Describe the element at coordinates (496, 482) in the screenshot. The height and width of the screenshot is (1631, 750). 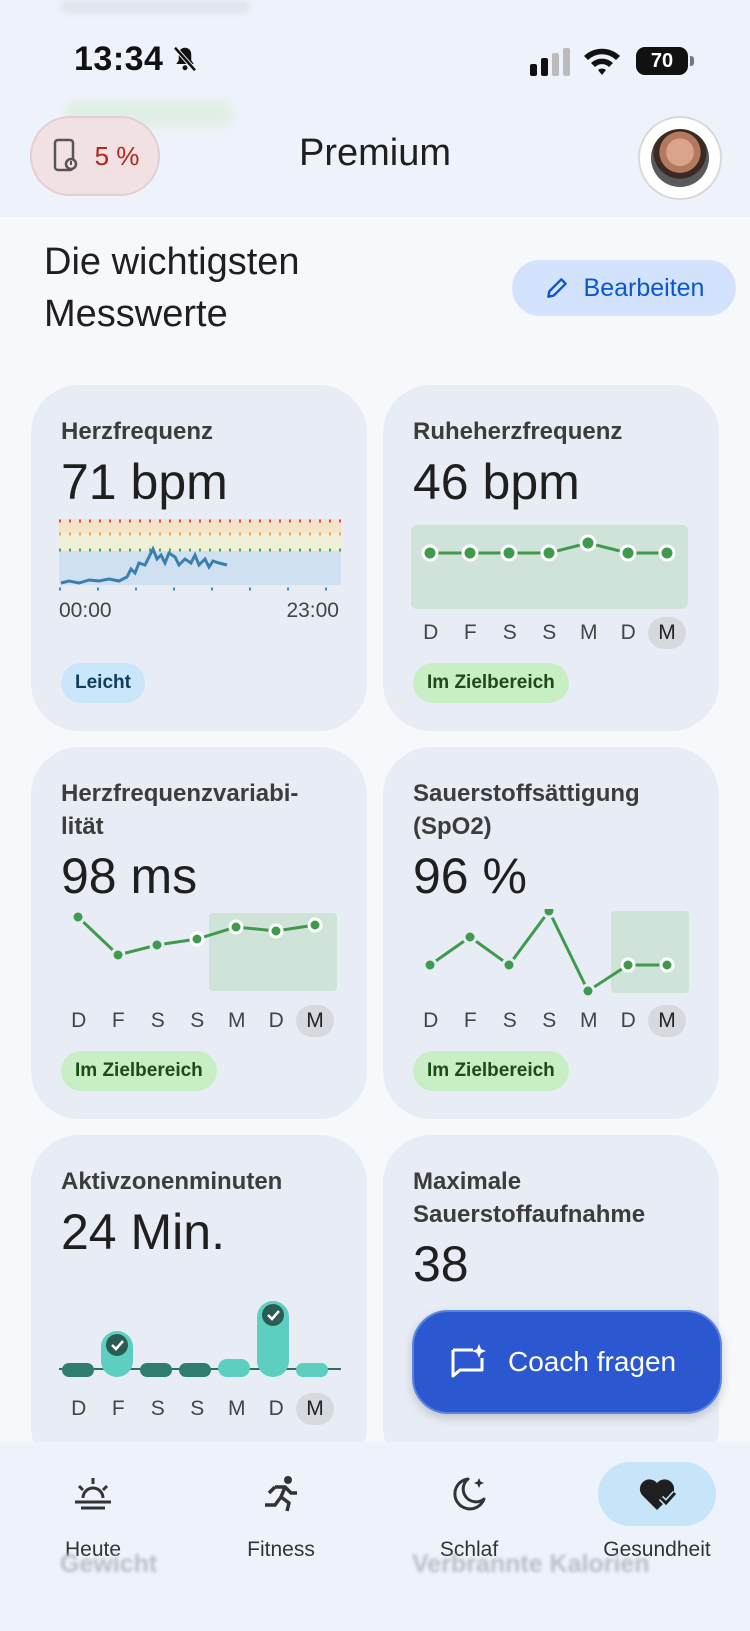
I see `card-value: 46 bpm` at that location.